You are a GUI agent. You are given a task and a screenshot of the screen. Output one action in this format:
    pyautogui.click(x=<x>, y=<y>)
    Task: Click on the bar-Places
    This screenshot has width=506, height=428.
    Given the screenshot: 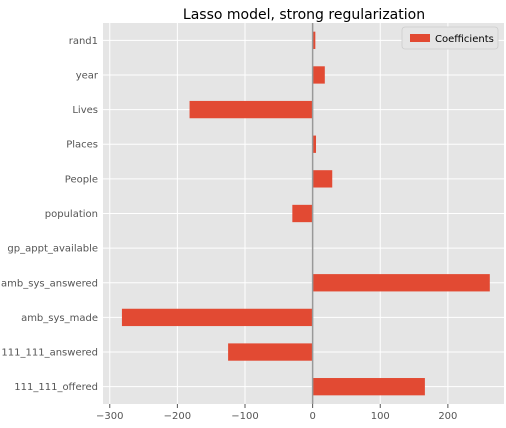 What is the action you would take?
    pyautogui.click(x=314, y=144)
    